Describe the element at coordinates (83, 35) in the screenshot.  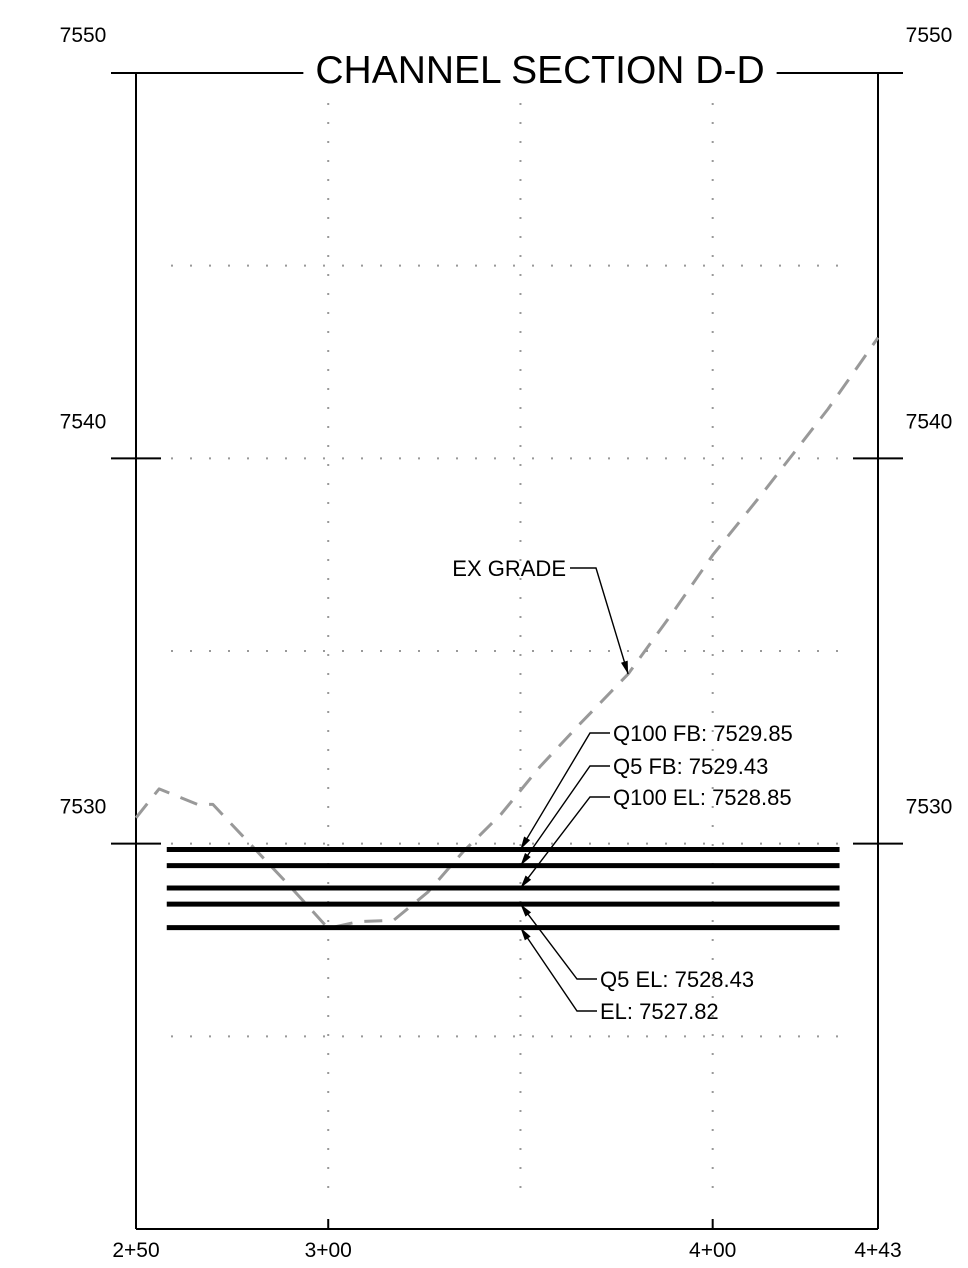
I see `y-tick-label-left: 7550` at that location.